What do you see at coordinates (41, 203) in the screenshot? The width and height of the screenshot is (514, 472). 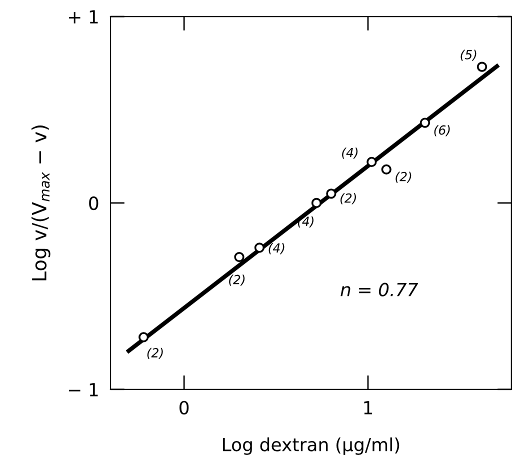 I see `y-axis-title: Log v/(V$_{max}$ − v)` at bounding box center [41, 203].